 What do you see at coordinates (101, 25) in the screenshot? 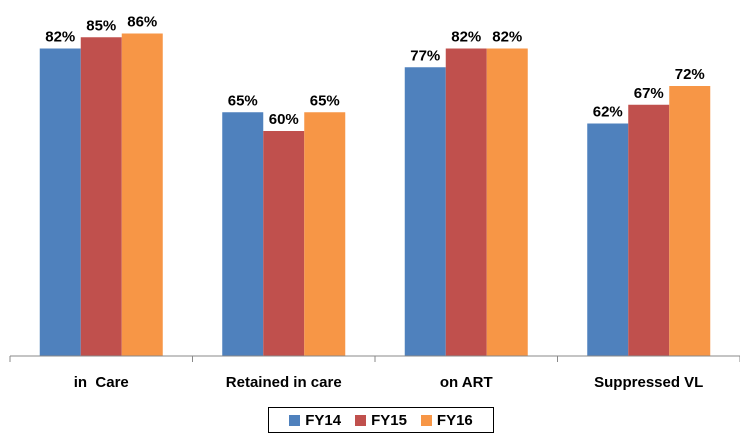
I see `value-label: 85%` at bounding box center [101, 25].